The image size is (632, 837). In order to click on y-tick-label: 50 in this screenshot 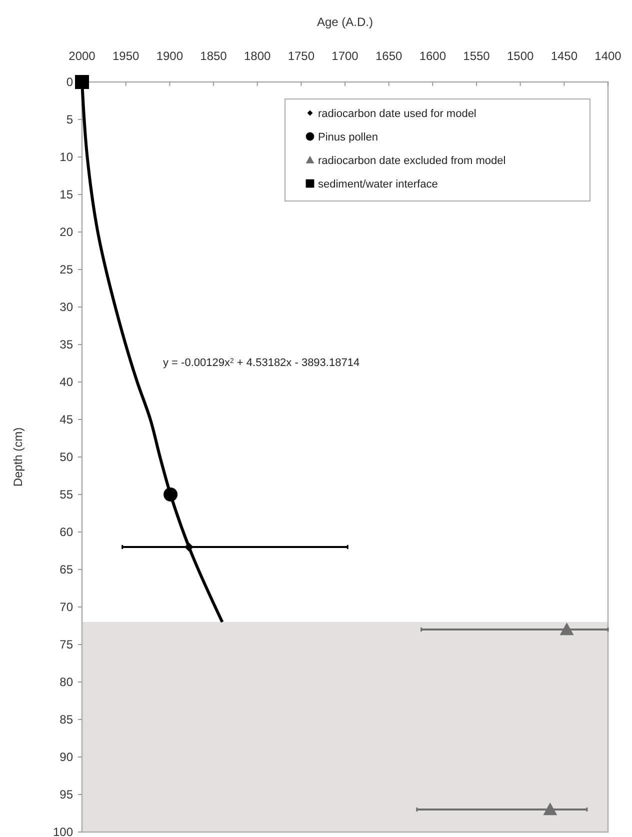, I will do `click(67, 457)`.